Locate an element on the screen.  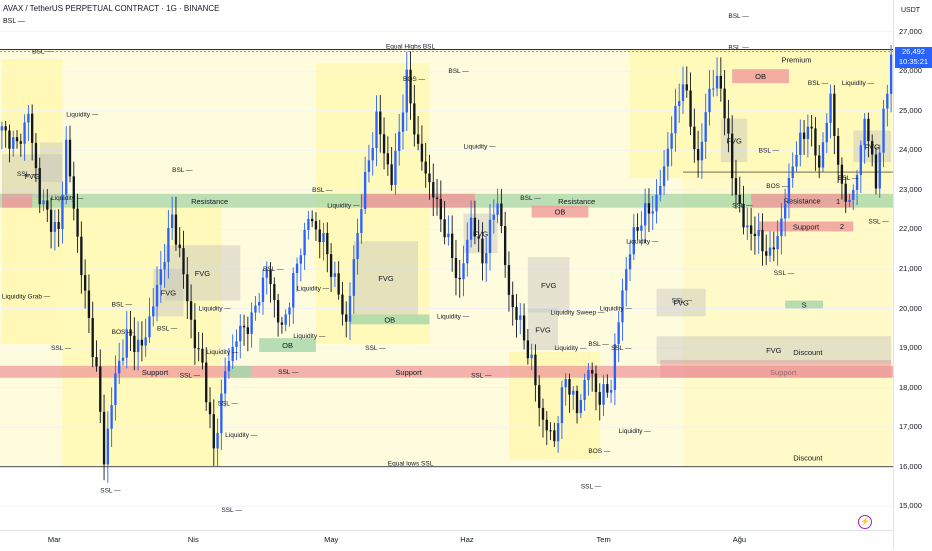
x-tick-label: Ağu is located at coordinates (739, 539).